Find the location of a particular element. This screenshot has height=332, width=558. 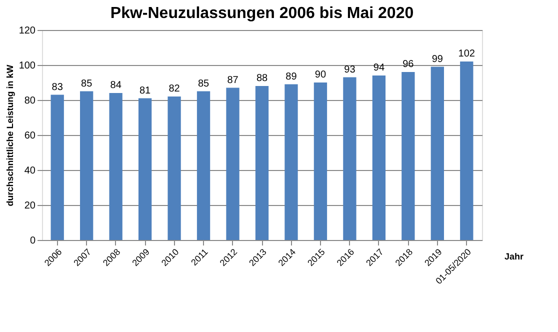

y-tick-label: 0 is located at coordinates (33, 241).